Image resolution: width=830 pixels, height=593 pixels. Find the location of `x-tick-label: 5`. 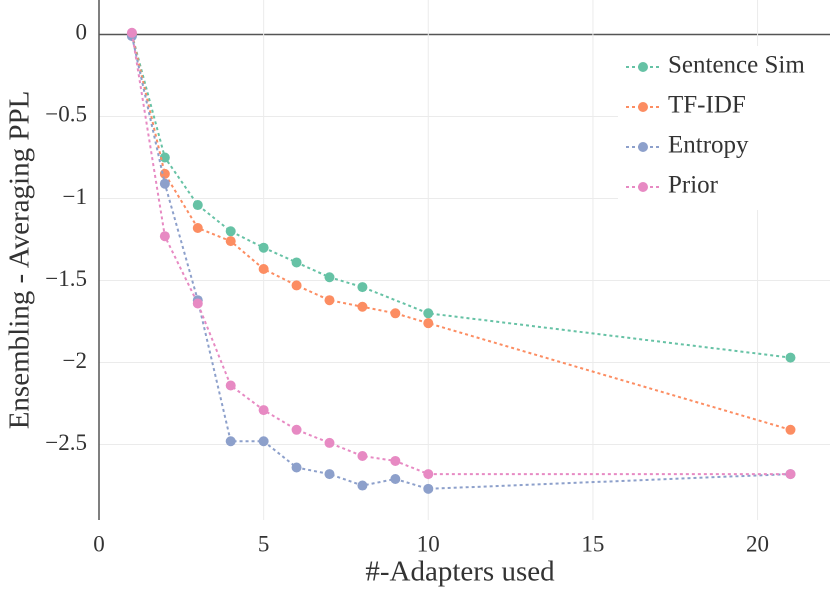

x-tick-label: 5 is located at coordinates (264, 543).